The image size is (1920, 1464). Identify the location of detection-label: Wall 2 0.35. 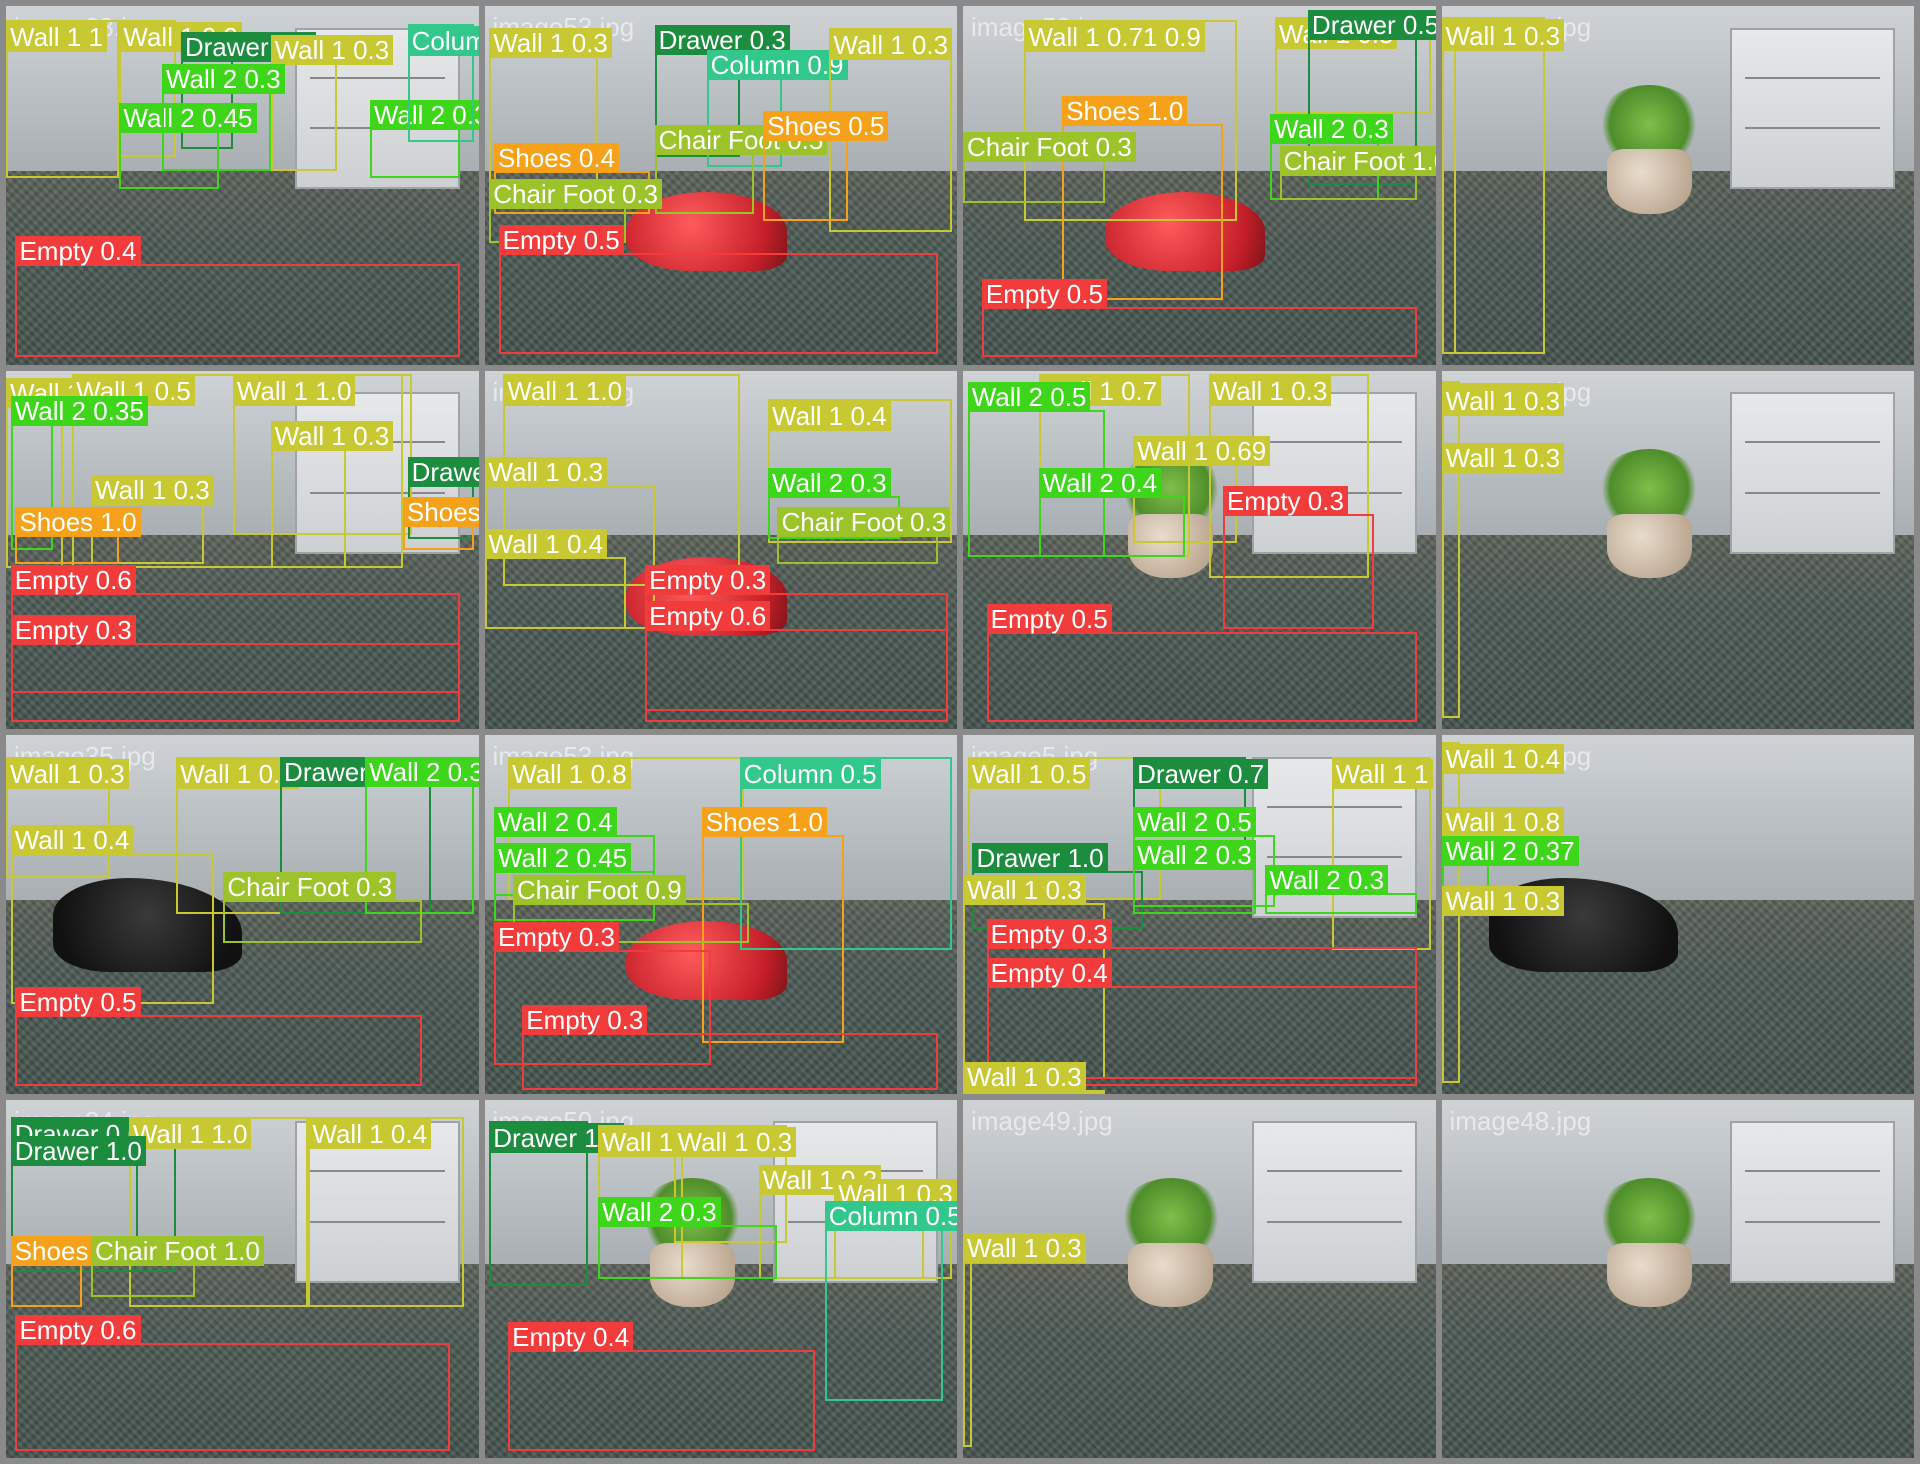
(79, 411).